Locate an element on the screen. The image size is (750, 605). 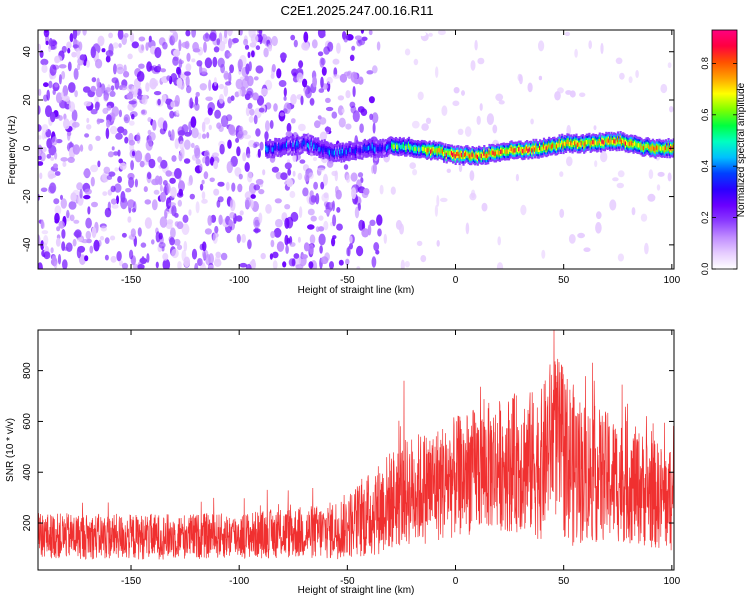
chart-title: C2E1.2025.247.00.16.R11 is located at coordinates (357, 10).